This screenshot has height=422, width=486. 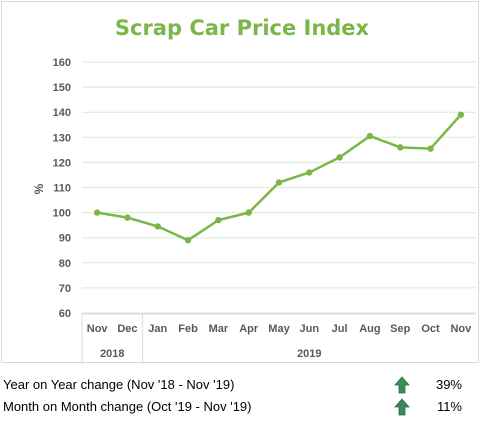 I want to click on y-tick-label: 60, so click(x=65, y=314).